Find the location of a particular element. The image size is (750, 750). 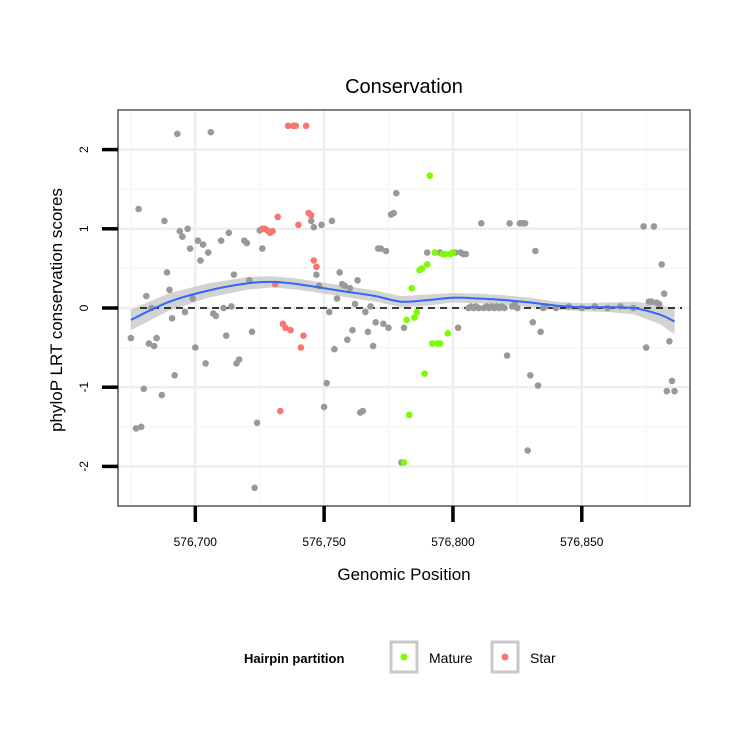

legend: Hairpin partition Mature Star is located at coordinates (400, 657).